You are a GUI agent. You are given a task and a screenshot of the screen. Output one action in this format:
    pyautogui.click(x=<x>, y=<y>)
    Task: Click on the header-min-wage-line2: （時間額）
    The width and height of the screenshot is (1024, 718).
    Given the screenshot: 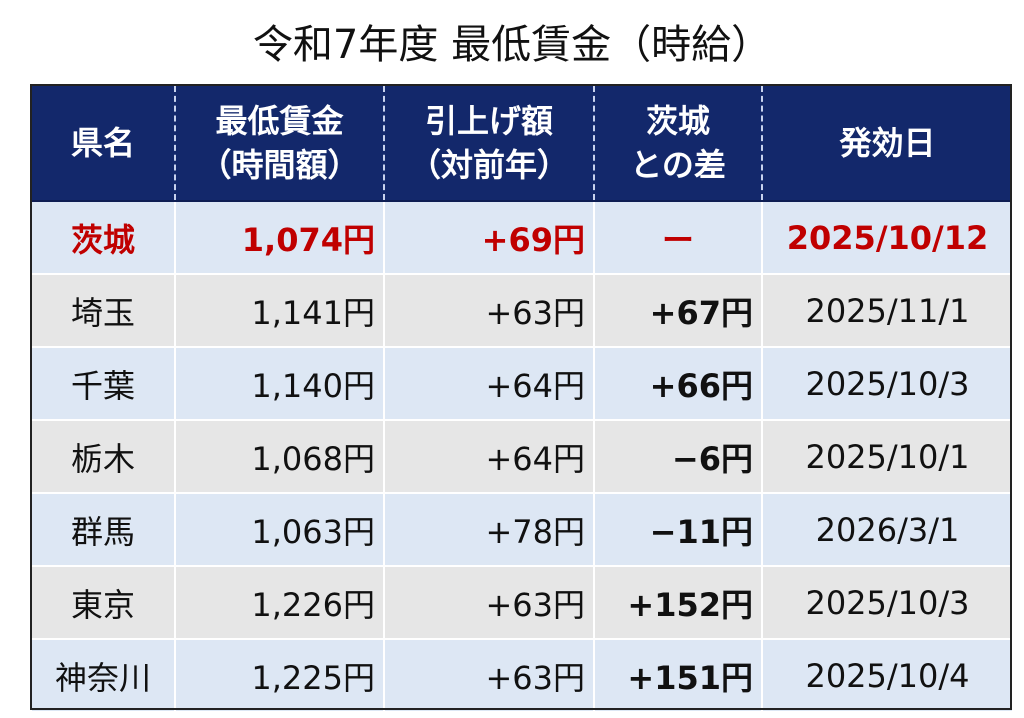 What is the action you would take?
    pyautogui.click(x=279, y=165)
    